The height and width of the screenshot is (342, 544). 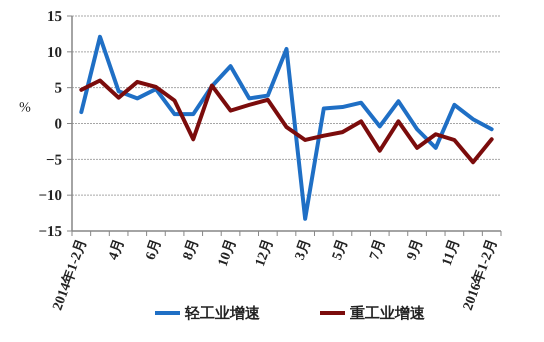 What do you see at coordinates (154, 249) in the screenshot?
I see `x-tick-label: 6月` at bounding box center [154, 249].